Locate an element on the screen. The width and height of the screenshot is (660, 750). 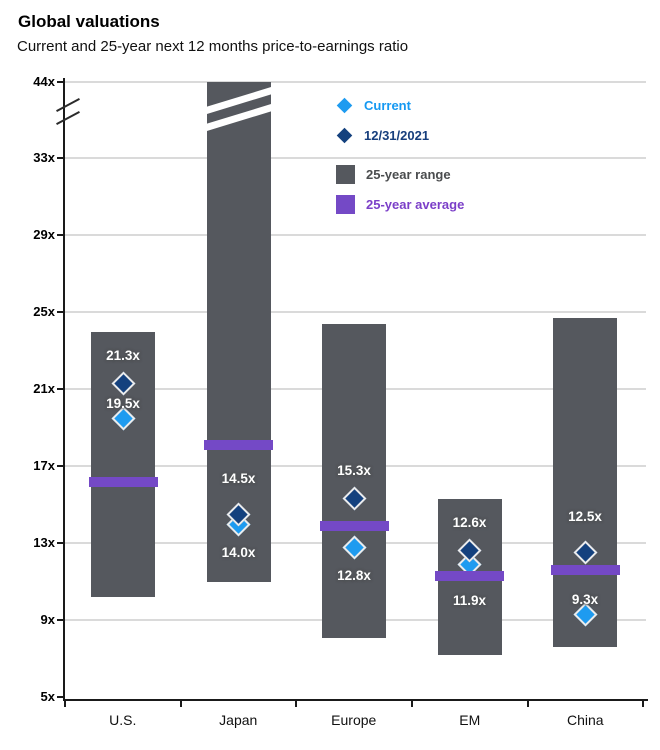
legend-label-range: 25-year range is located at coordinates (408, 174).